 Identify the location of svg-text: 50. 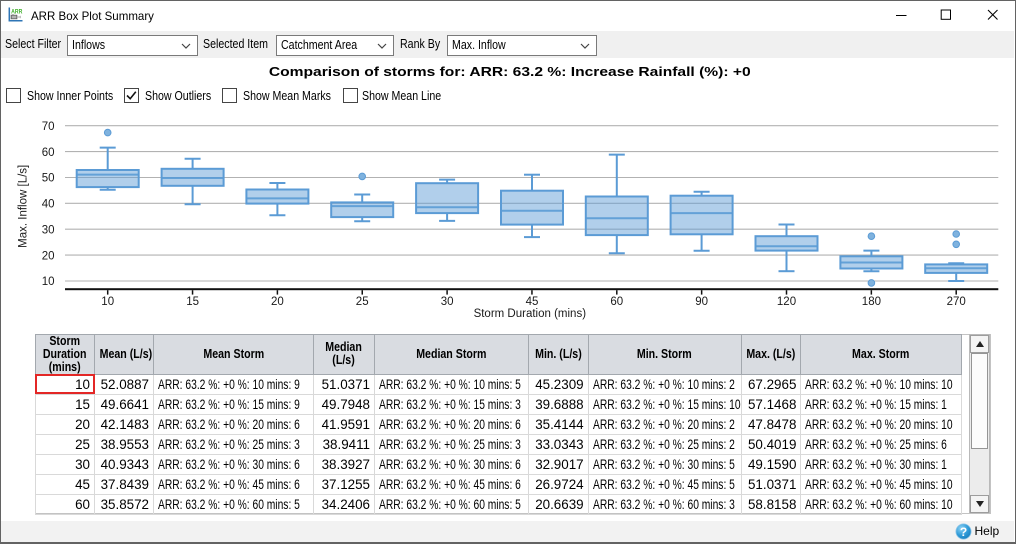
(48, 179).